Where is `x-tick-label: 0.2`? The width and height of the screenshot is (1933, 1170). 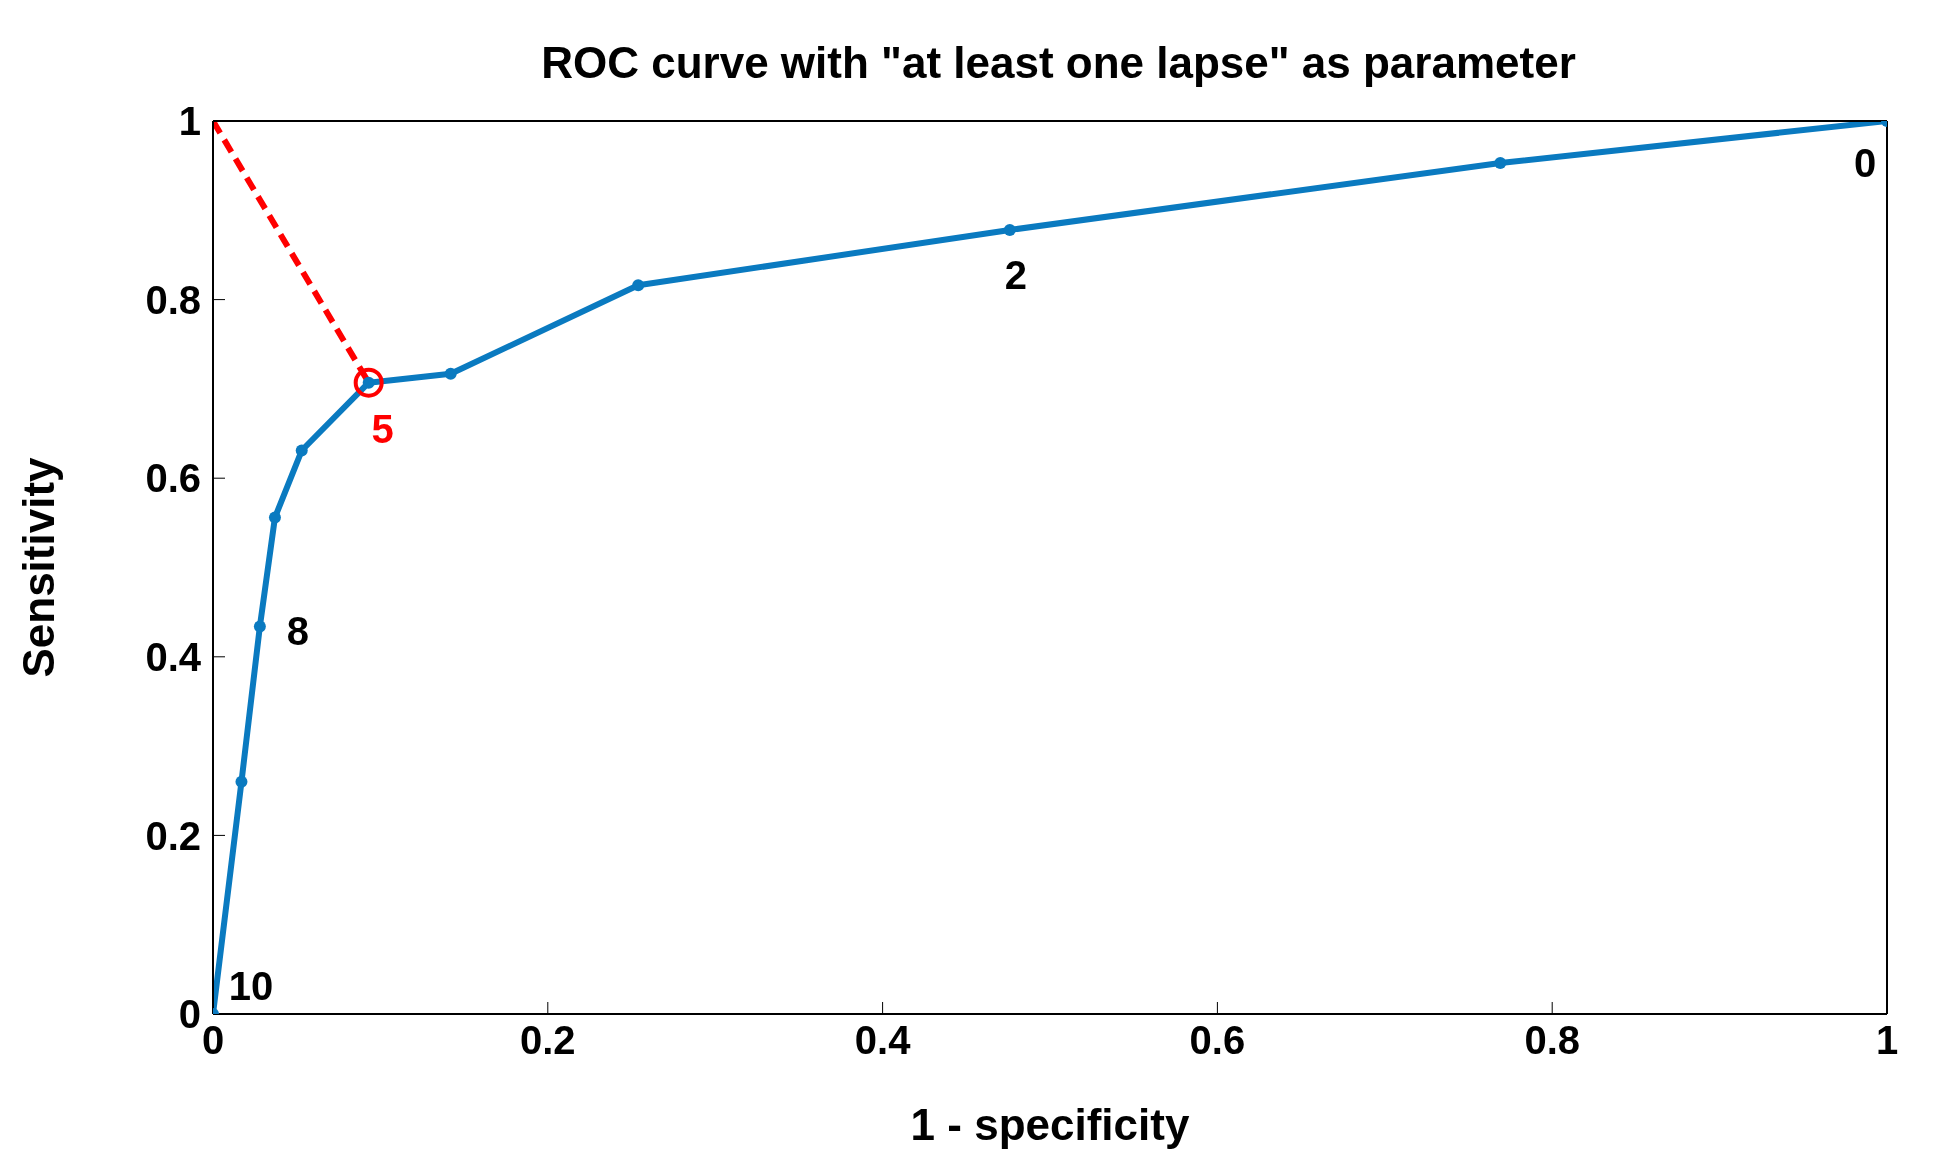 x-tick-label: 0.2 is located at coordinates (548, 1040).